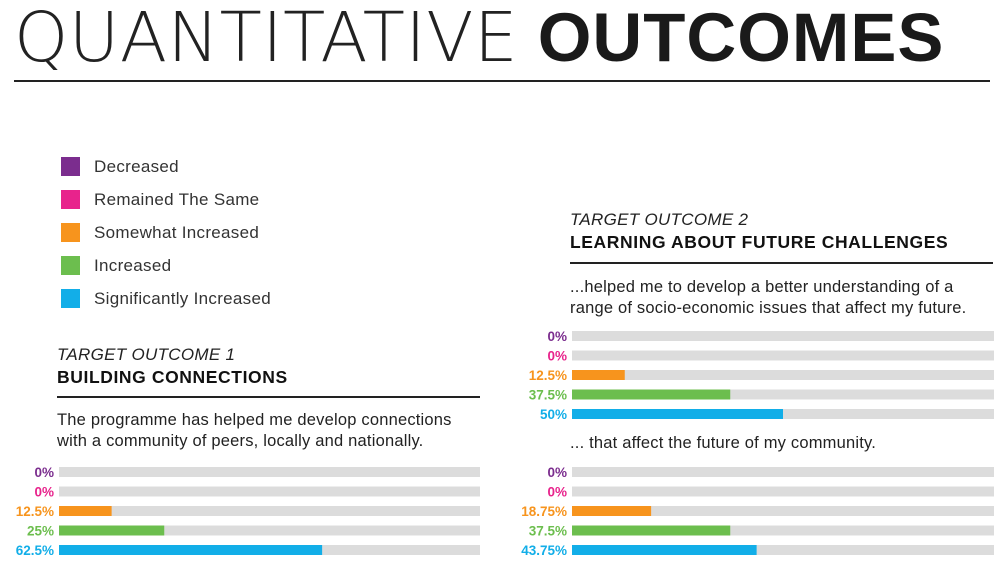  Describe the element at coordinates (266, 39) in the screenshot. I see `page-title-light: QUANTITATIVE` at that location.